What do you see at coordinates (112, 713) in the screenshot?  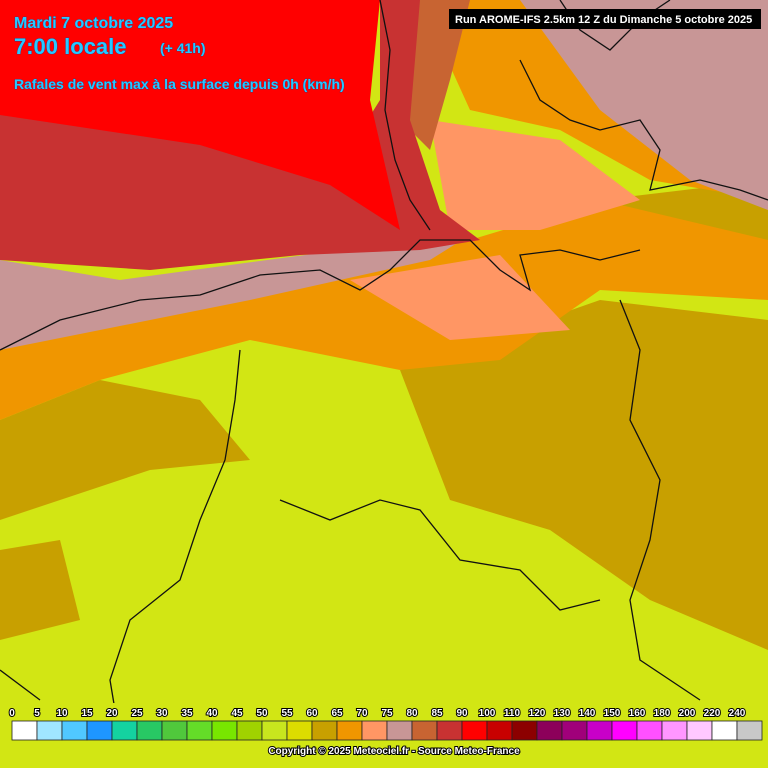 I see `legend-label: 20` at bounding box center [112, 713].